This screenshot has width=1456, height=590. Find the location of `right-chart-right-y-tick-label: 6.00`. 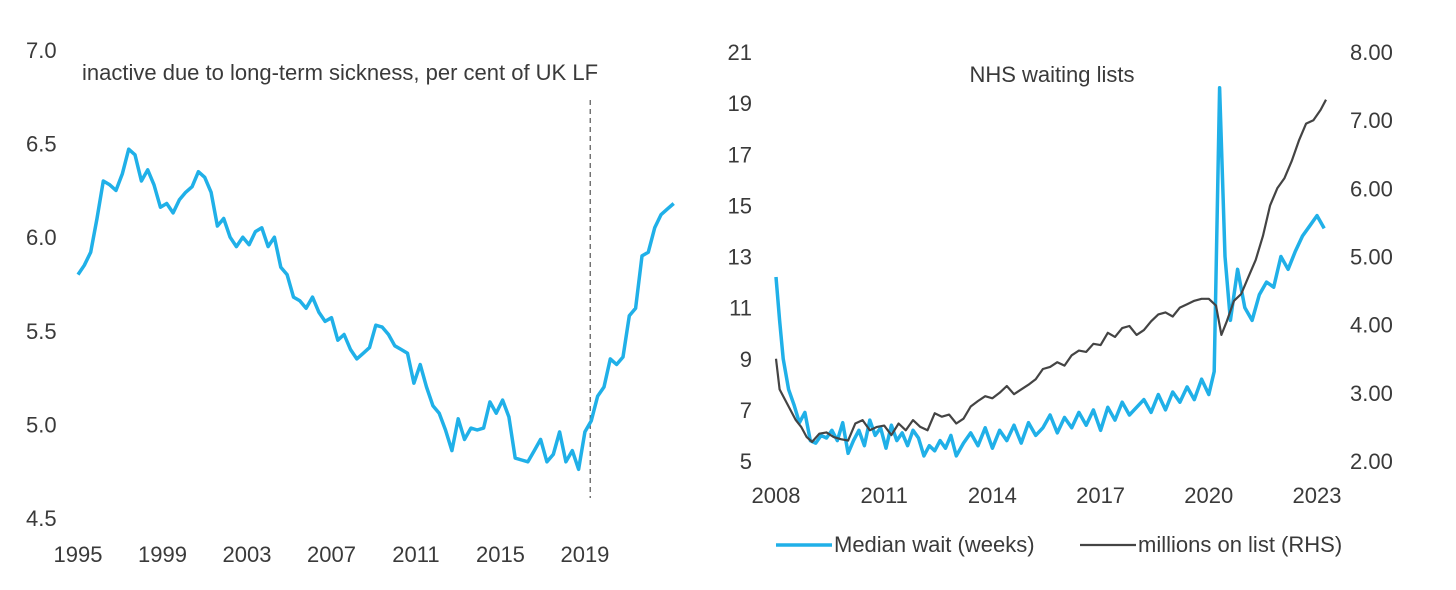

right-chart-right-y-tick-label: 6.00 is located at coordinates (1371, 188).